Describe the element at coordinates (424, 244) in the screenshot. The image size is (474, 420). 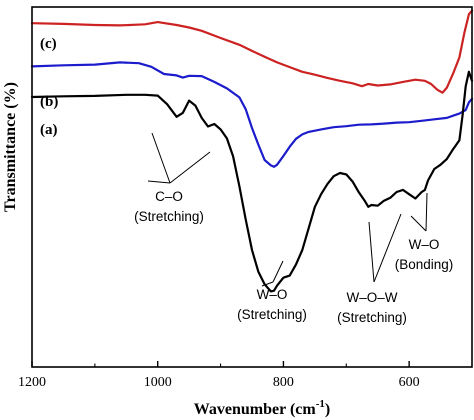
I see `annotation-text-wo-bond-0: W–O` at that location.